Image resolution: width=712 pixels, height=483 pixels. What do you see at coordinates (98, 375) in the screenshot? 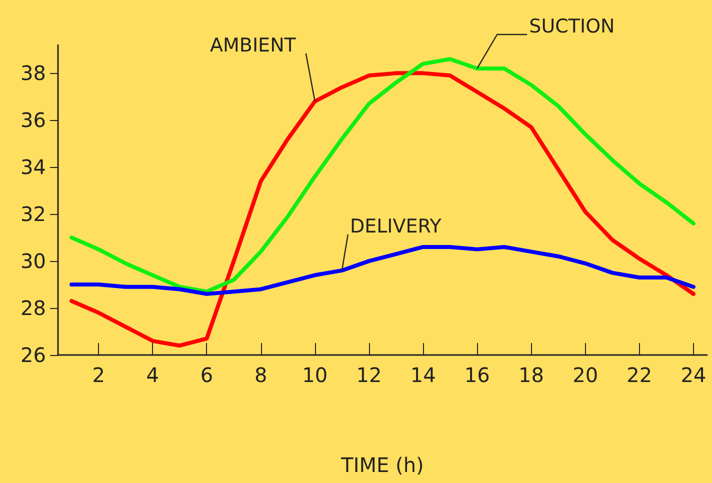
I see `x-tick-label: 2` at bounding box center [98, 375].